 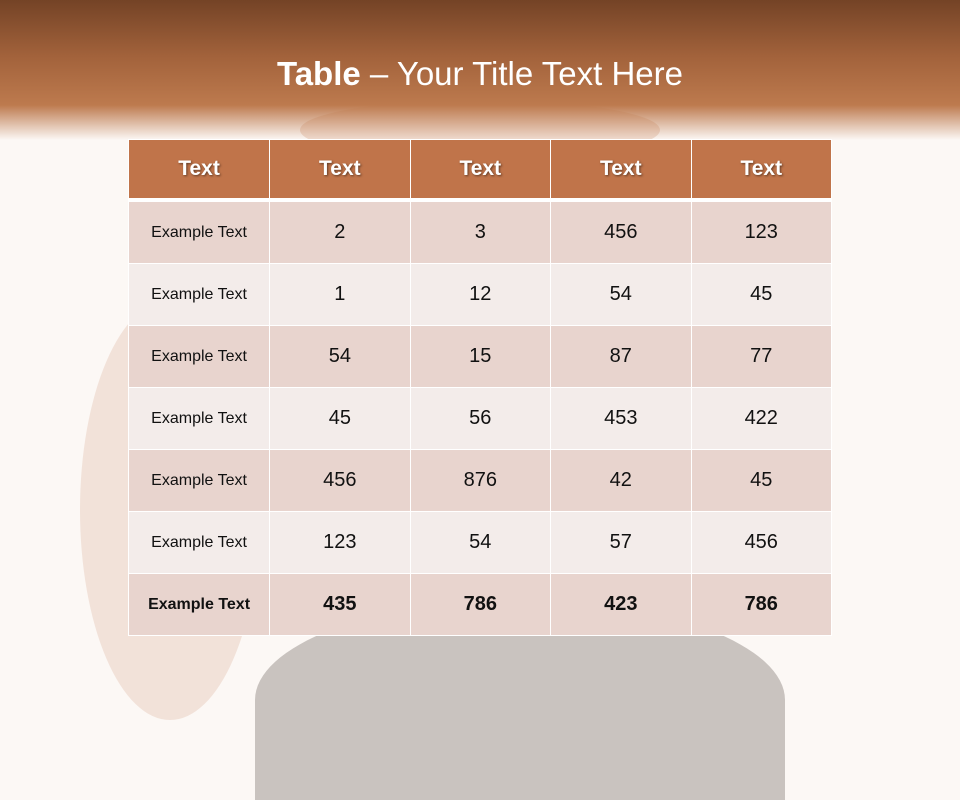 I want to click on table-cell: 876, so click(x=480, y=480).